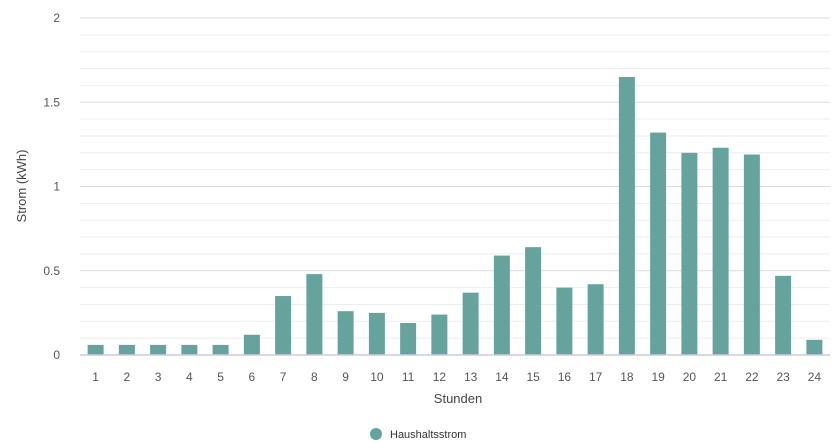 The image size is (832, 443). Describe the element at coordinates (721, 377) in the screenshot. I see `x-tick-label: 21` at that location.